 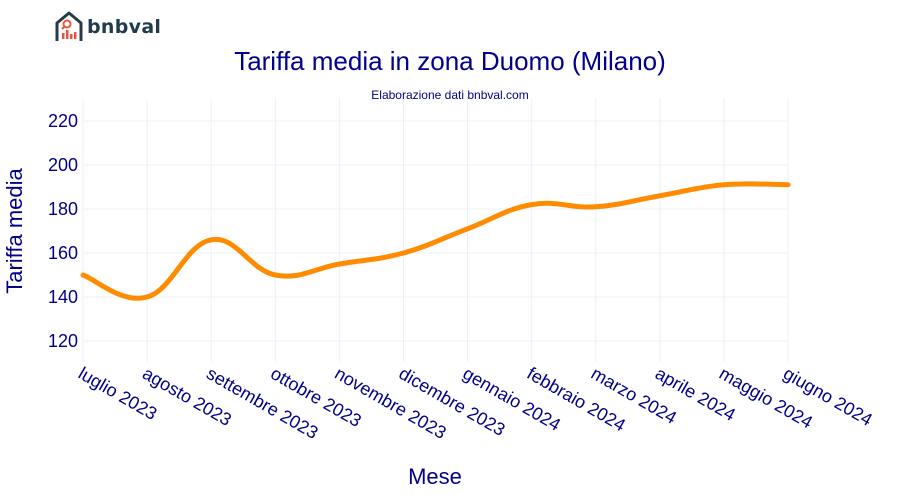 I want to click on y-tick-label: 220, so click(x=63, y=121).